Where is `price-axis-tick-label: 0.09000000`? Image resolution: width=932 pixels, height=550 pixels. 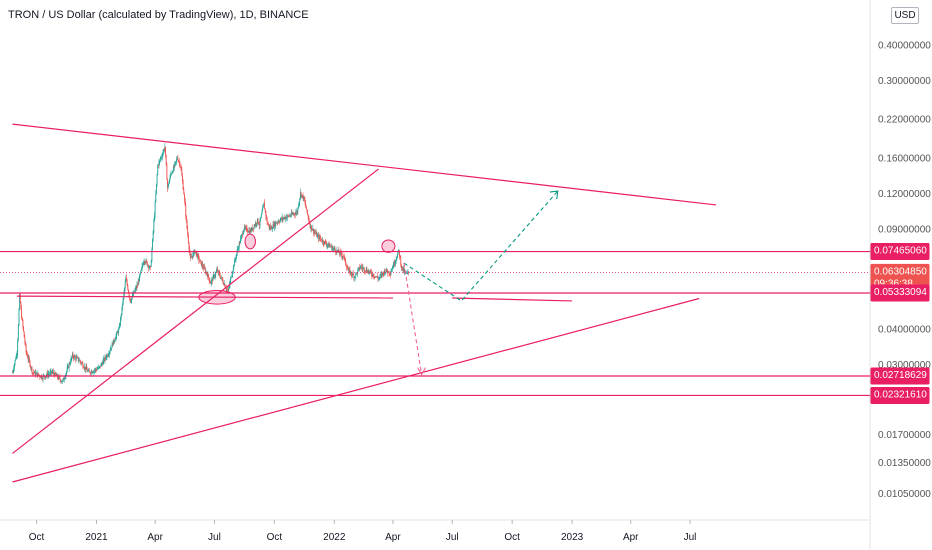
price-axis-tick-label: 0.09000000 is located at coordinates (904, 230).